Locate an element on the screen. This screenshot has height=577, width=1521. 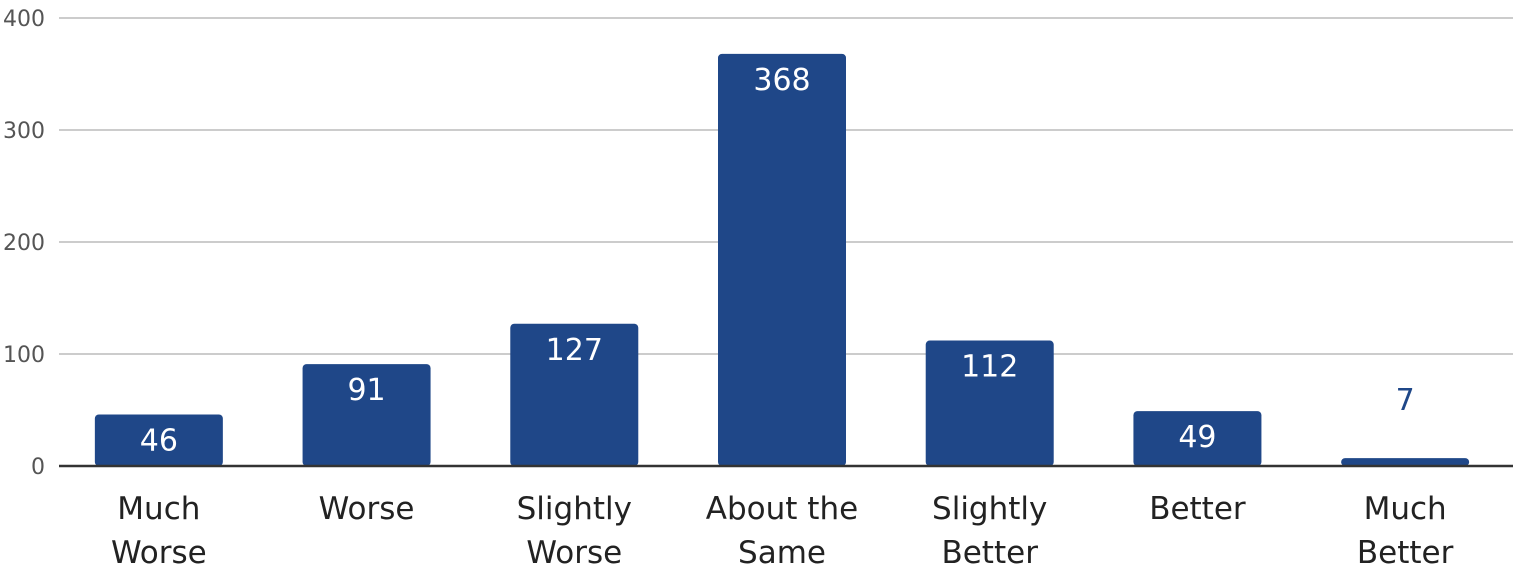
data-label: 91 is located at coordinates (366, 390).